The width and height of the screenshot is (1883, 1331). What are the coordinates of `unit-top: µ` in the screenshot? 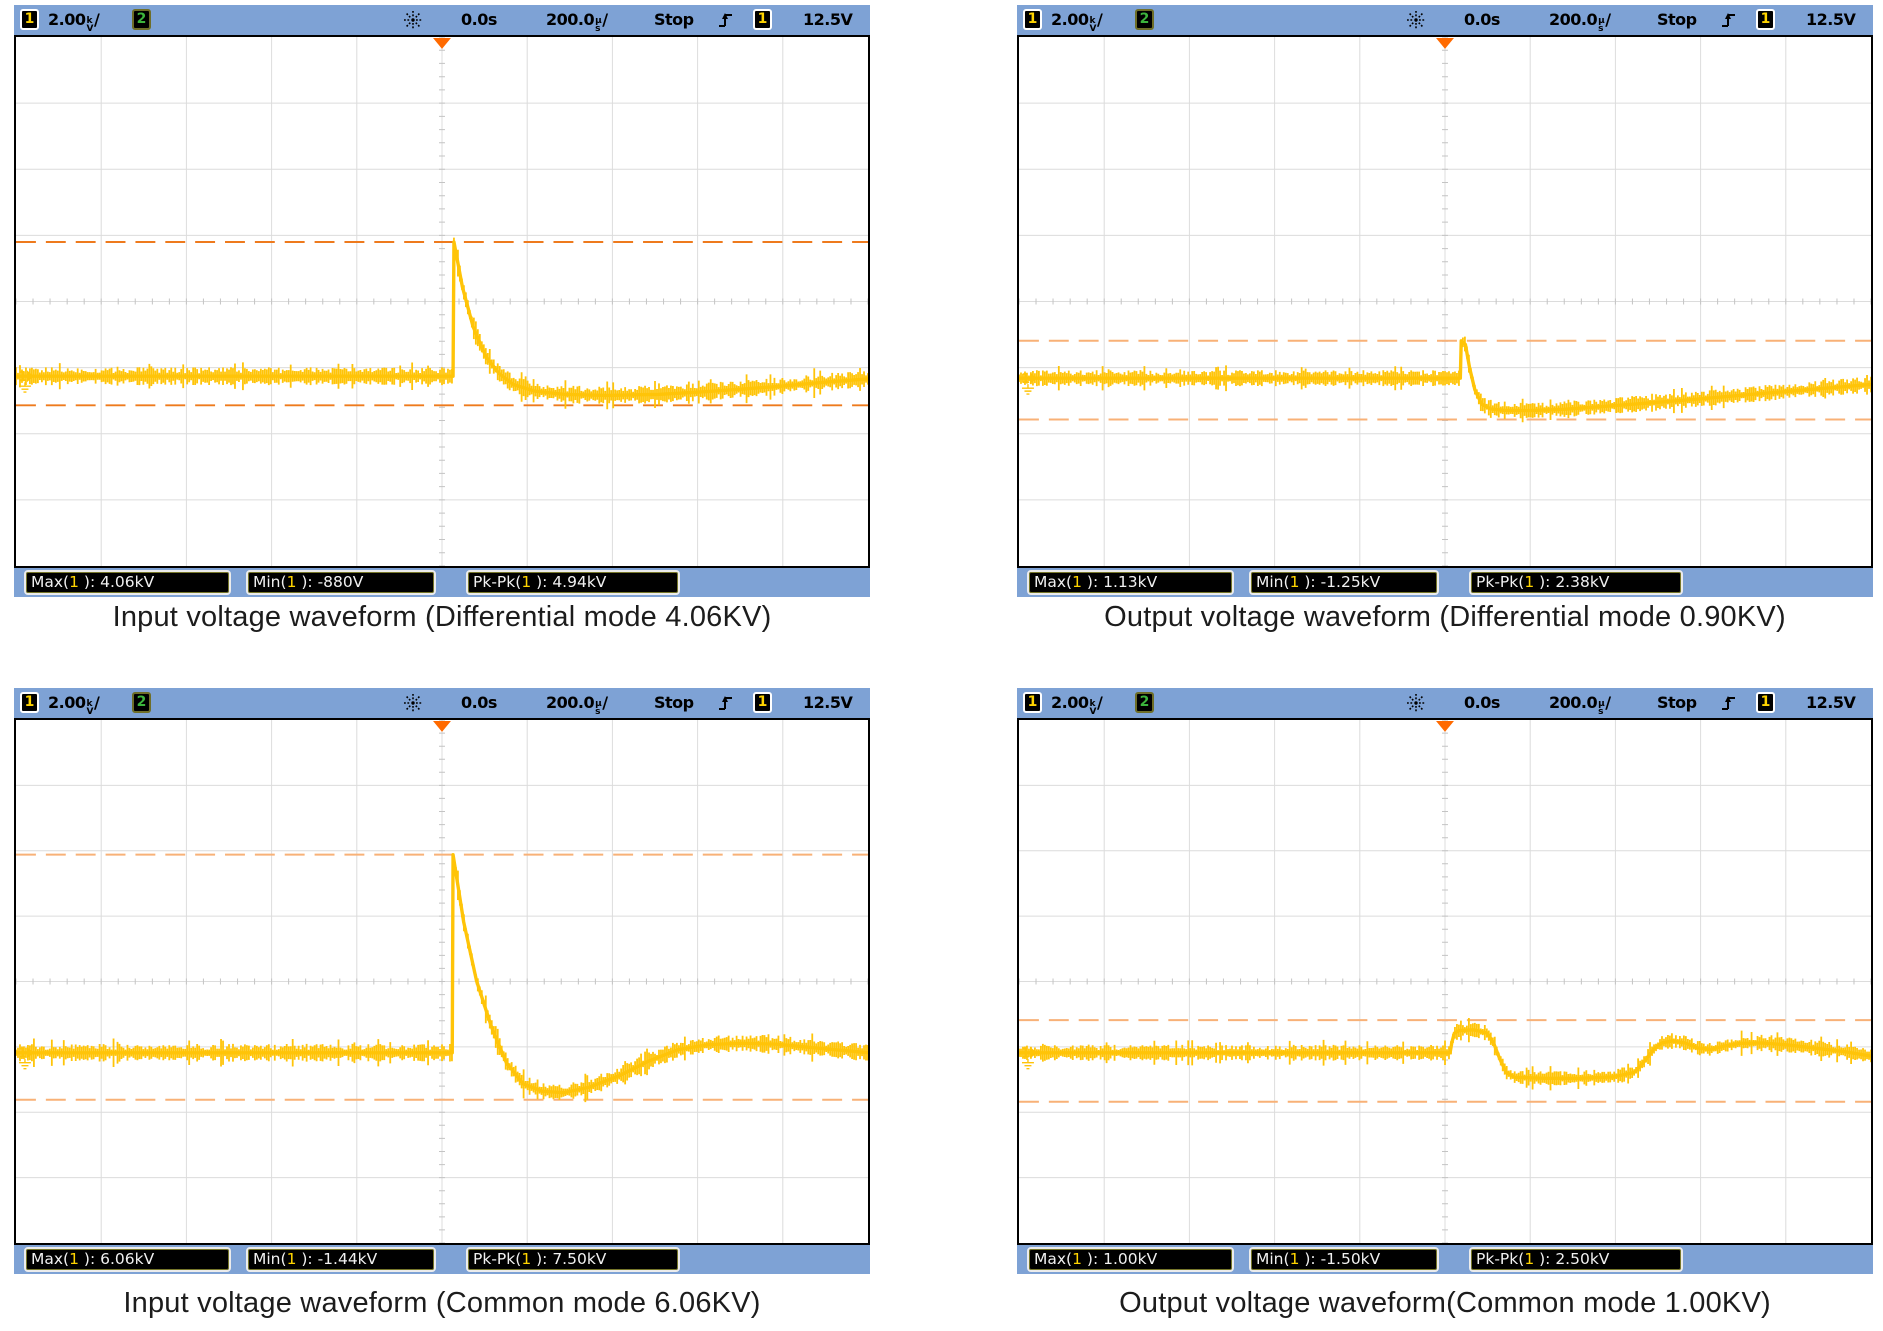 It's located at (1601, 704).